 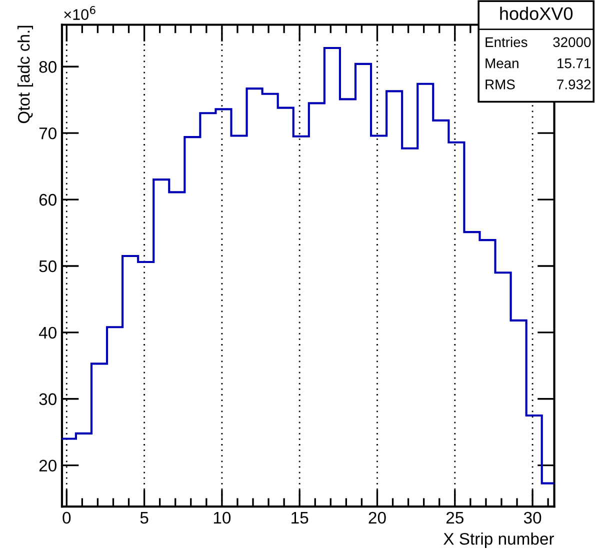 What do you see at coordinates (25, 75) in the screenshot?
I see `y-axis-title: Qtot [adc ch.]` at bounding box center [25, 75].